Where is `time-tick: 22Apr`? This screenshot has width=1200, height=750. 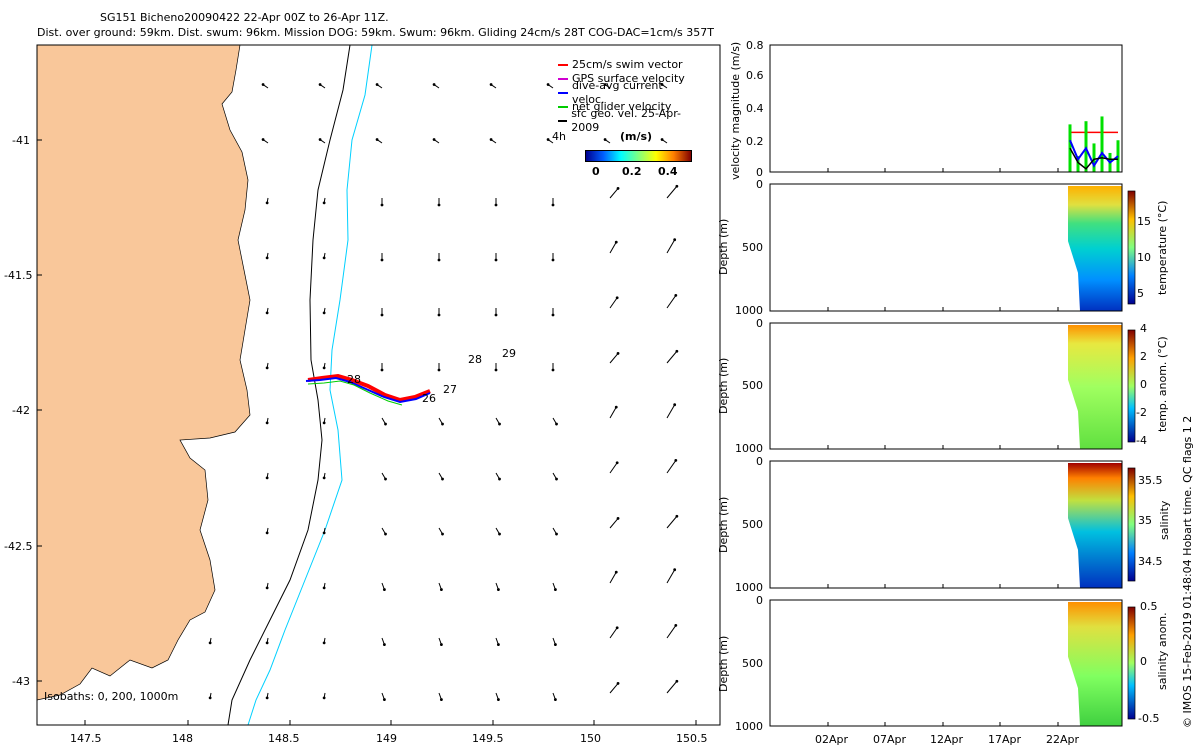
time-tick: 22Apr is located at coordinates (1063, 739).